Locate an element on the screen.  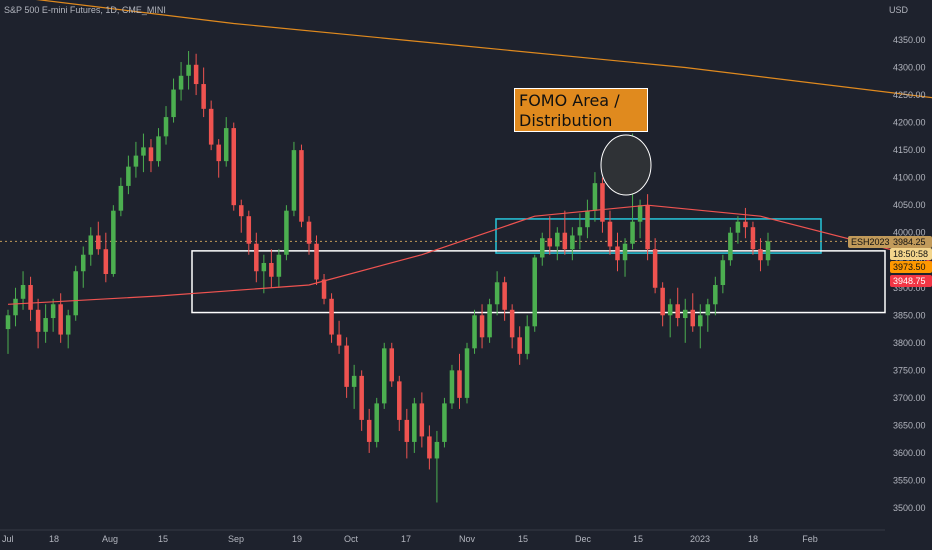
level-tag-red: 3948.75 is located at coordinates (911, 281).